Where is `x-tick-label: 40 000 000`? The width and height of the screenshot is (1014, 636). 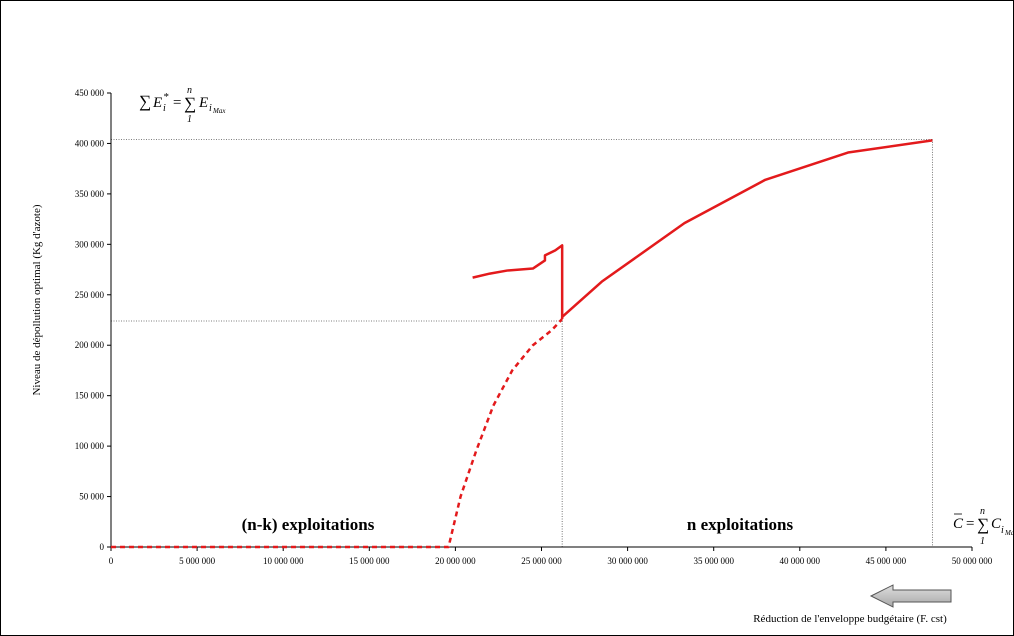
x-tick-label: 40 000 000 is located at coordinates (800, 561).